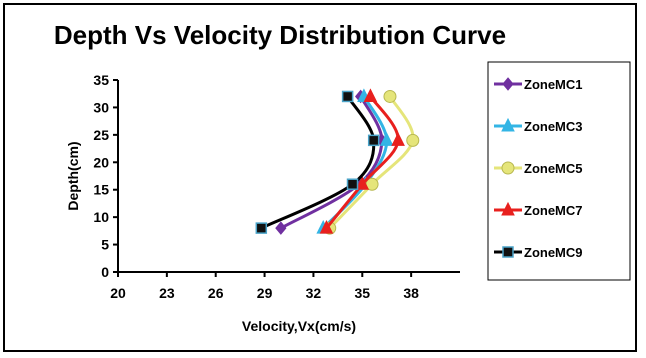  Describe the element at coordinates (314, 293) in the screenshot. I see `x-tick-label: 32` at that location.